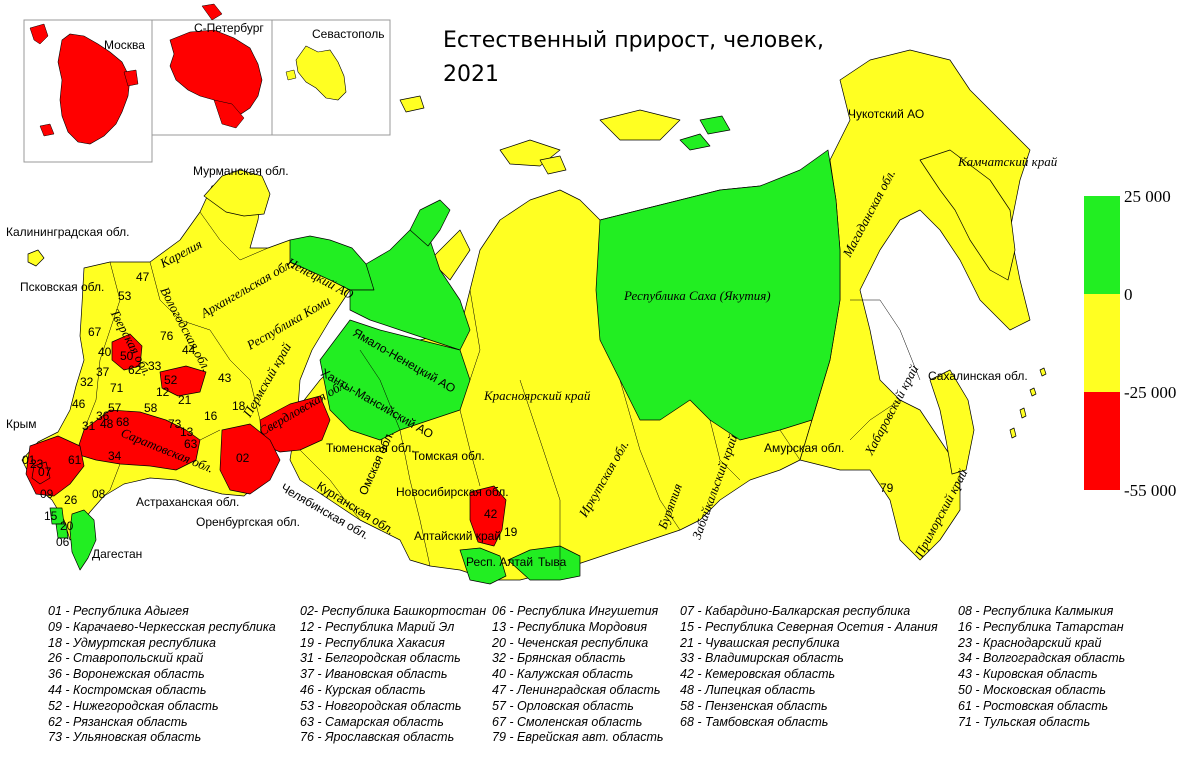 Image resolution: width=1200 pixels, height=768 pixels. What do you see at coordinates (243, 458) in the screenshot?
I see `region-number: 02` at bounding box center [243, 458].